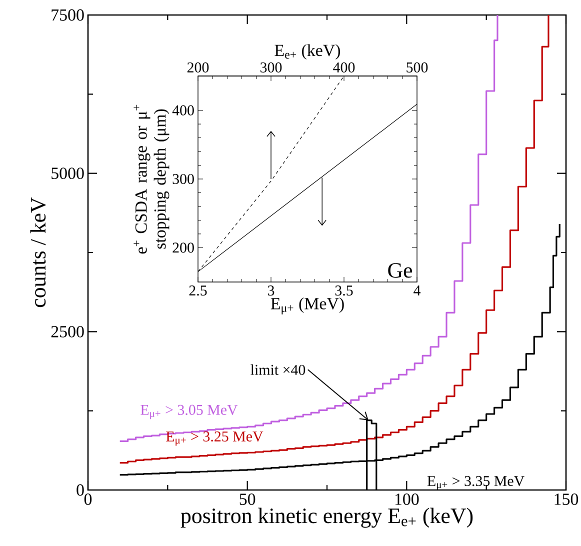 The height and width of the screenshot is (546, 581). I want to click on y-tick-label: 7500, so click(68, 15).